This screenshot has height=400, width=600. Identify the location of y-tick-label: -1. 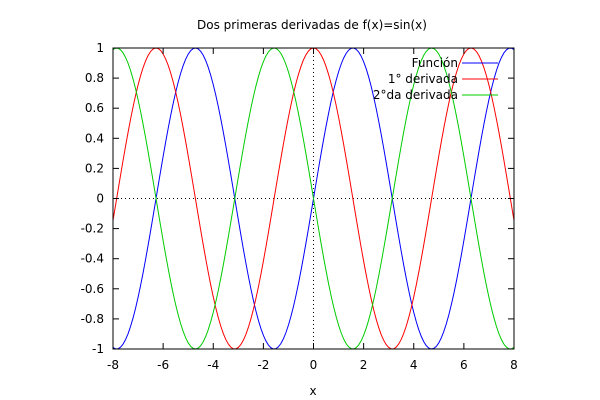
(98, 349).